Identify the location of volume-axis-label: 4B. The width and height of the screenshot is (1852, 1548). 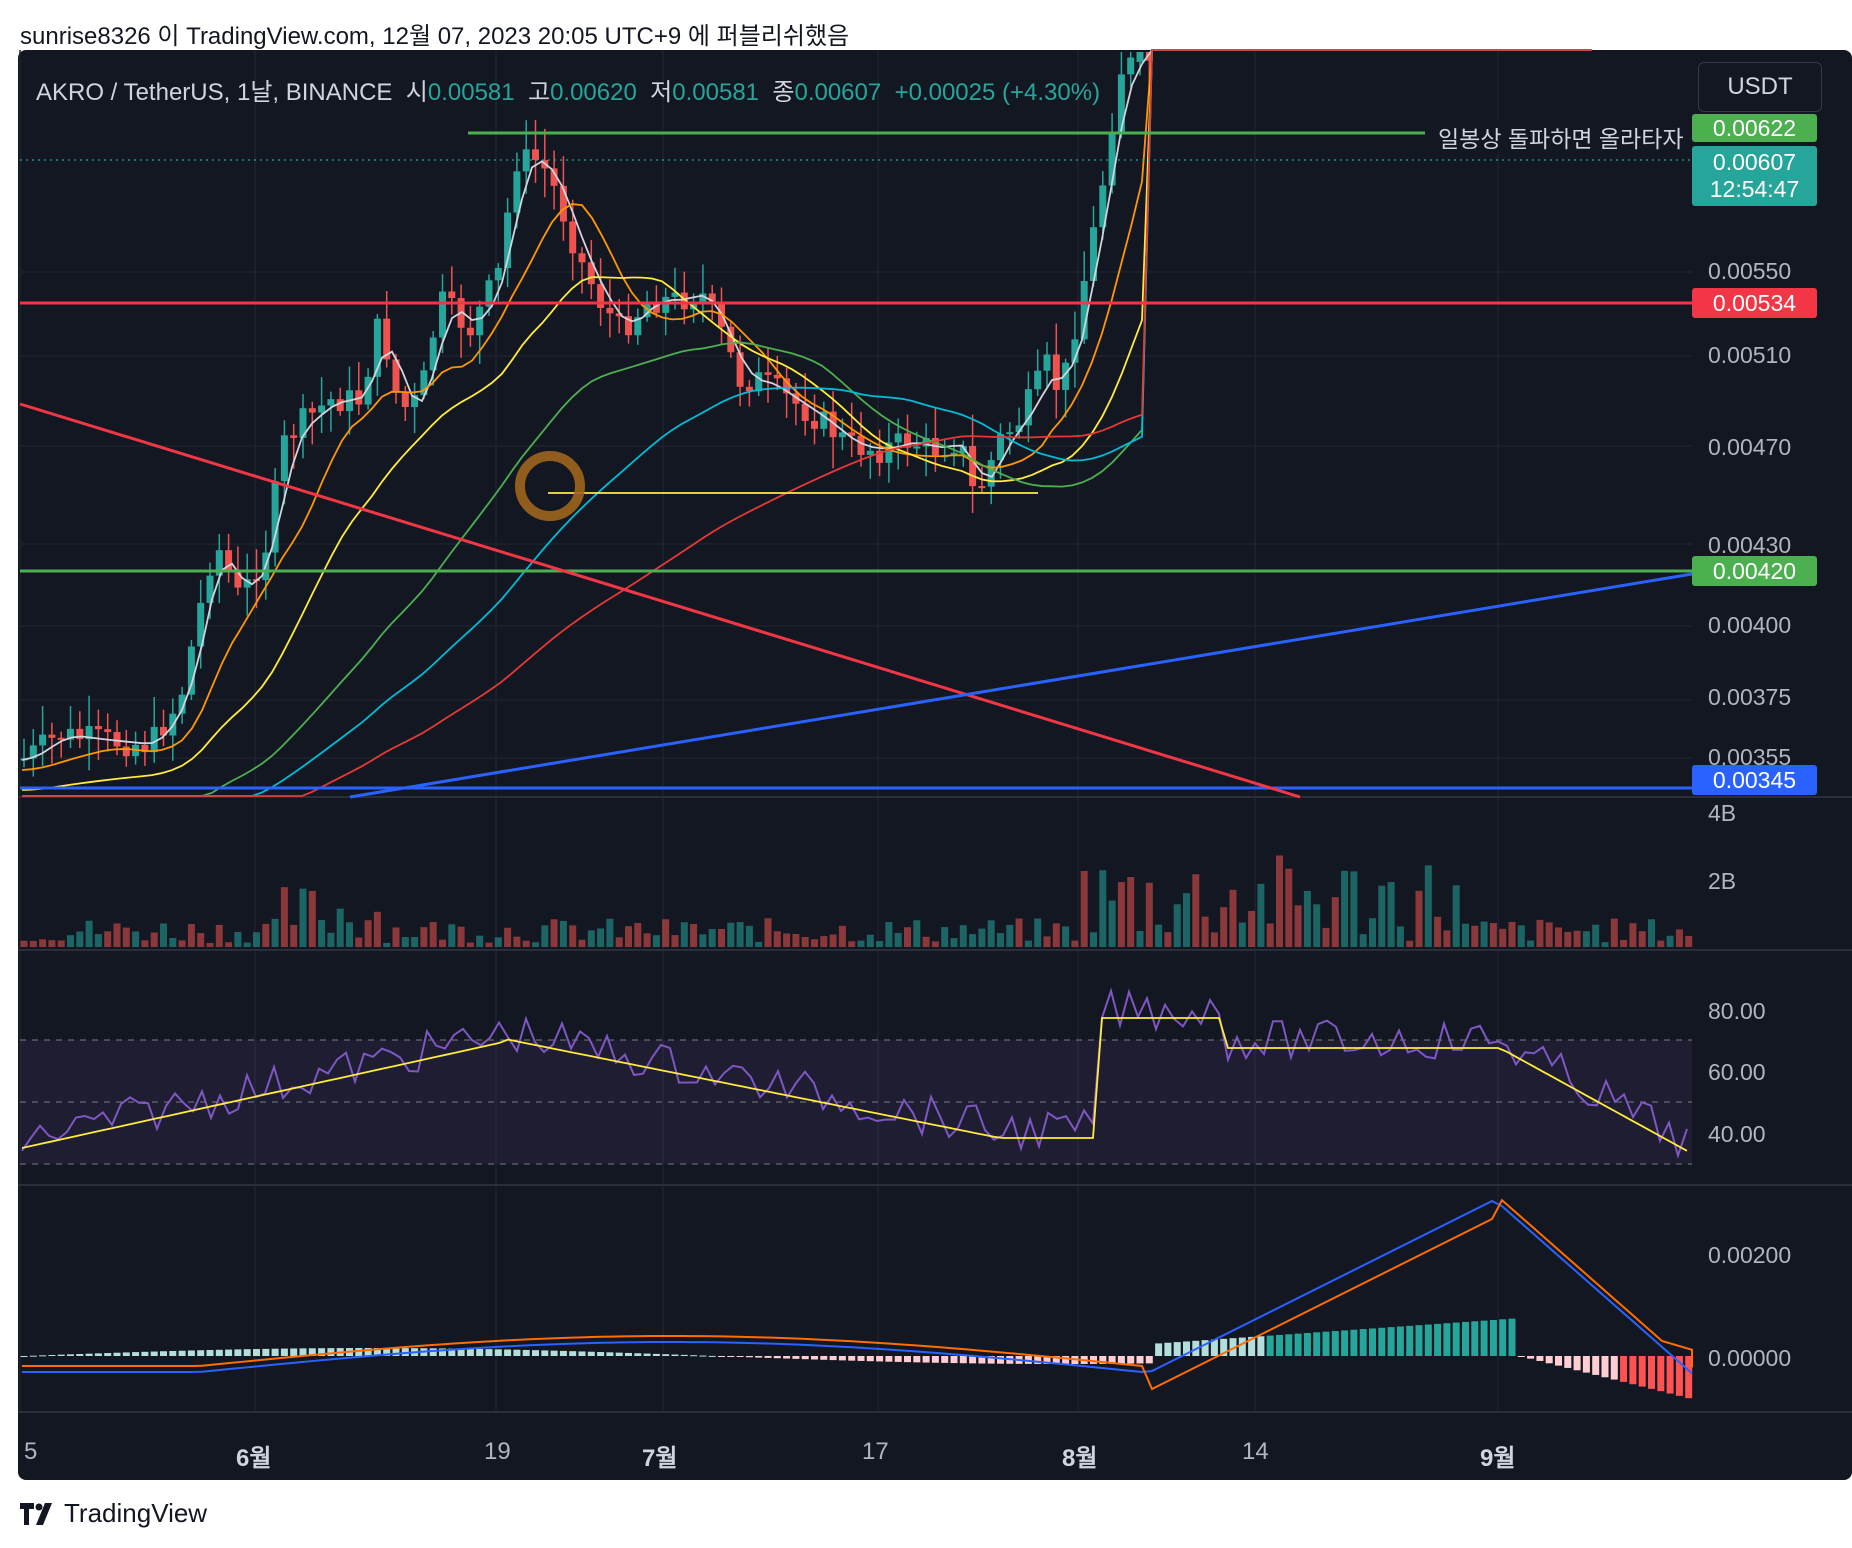
(1722, 813).